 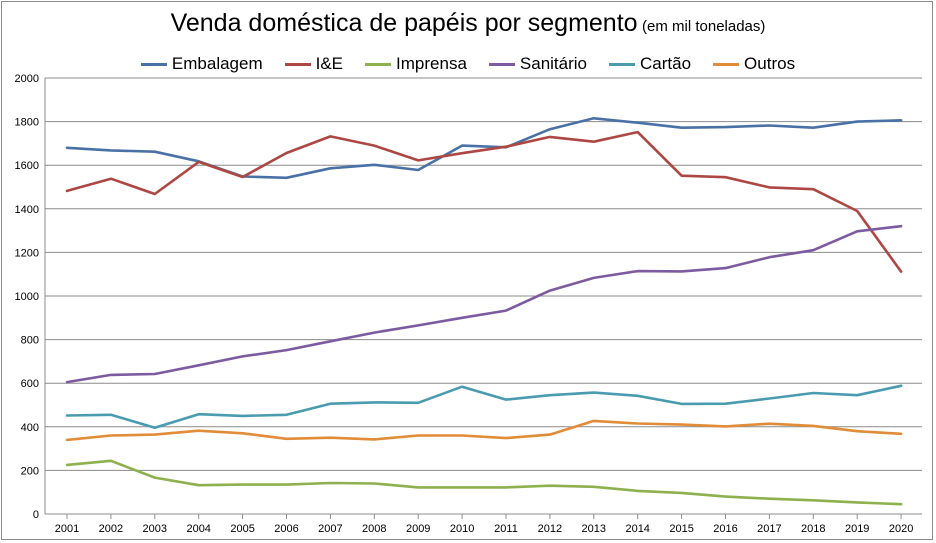 What do you see at coordinates (329, 63) in the screenshot?
I see `legend-label: I&E` at bounding box center [329, 63].